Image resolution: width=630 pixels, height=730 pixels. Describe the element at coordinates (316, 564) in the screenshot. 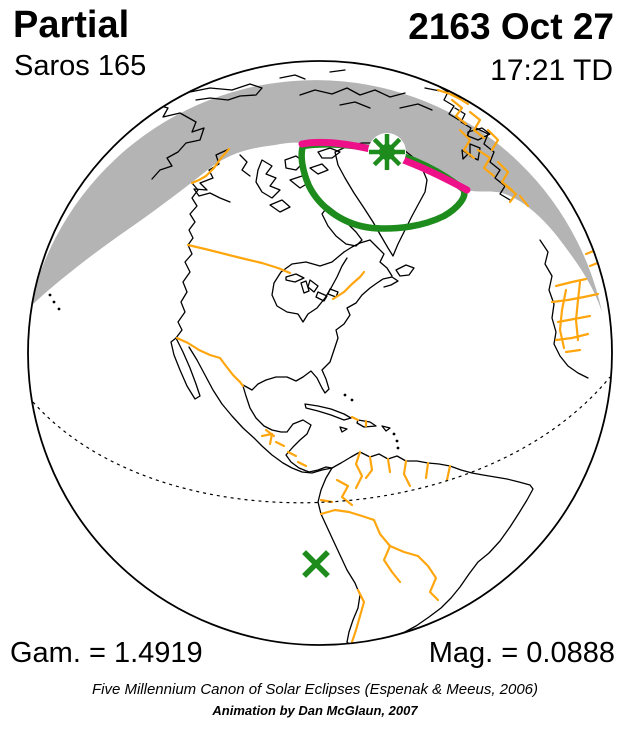

I see `eclipse-position-x-icon` at that location.